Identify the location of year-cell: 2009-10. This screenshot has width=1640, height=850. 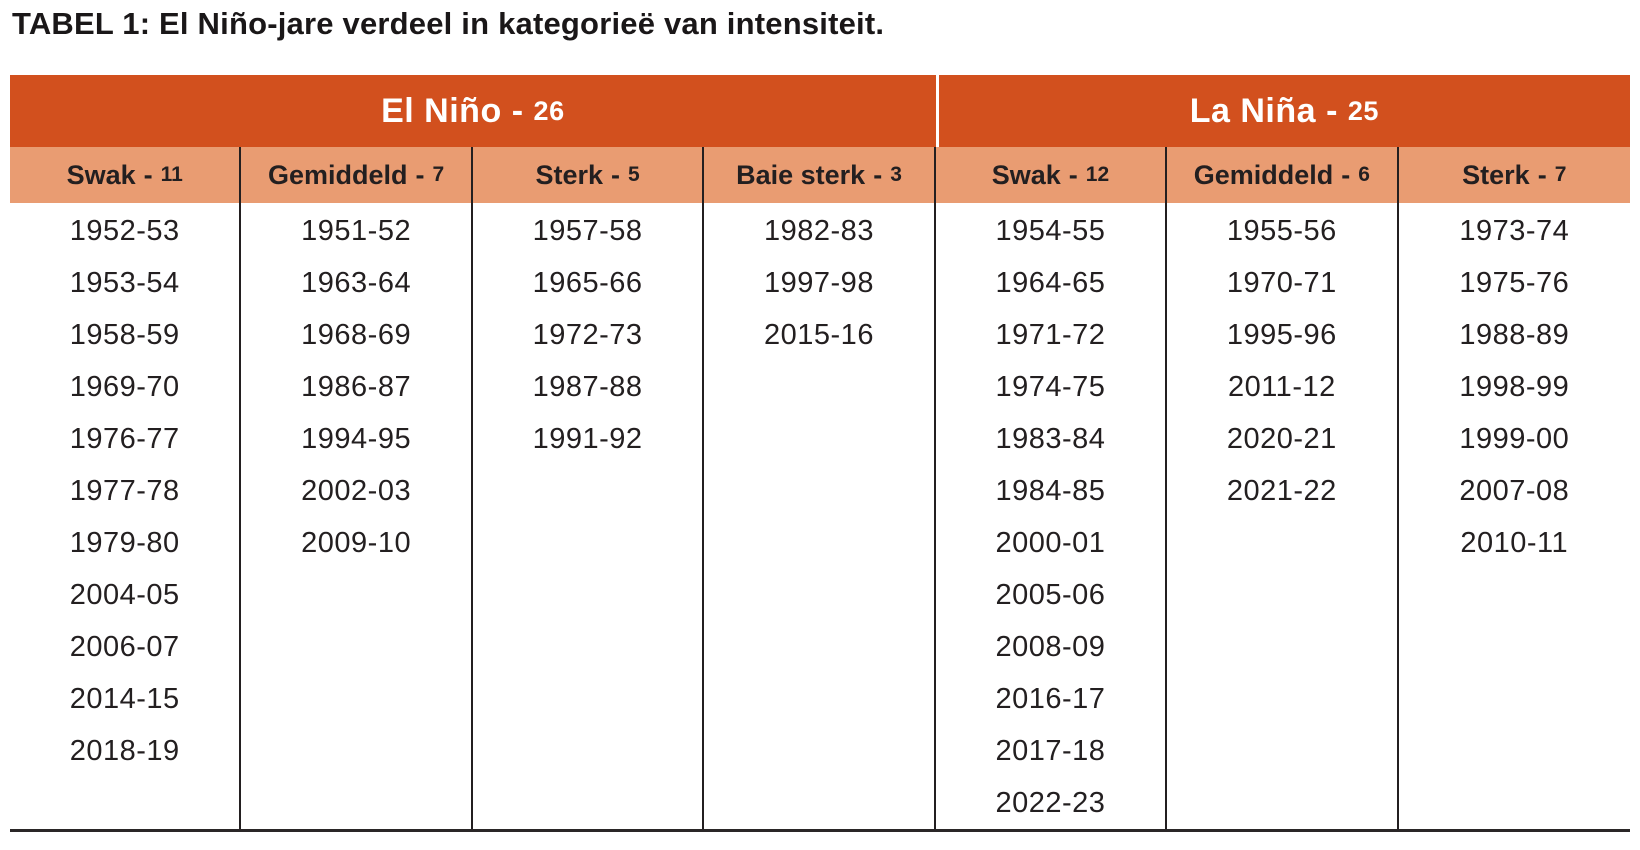
(356, 543).